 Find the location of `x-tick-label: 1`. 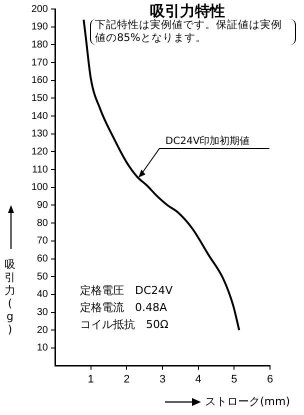

x-tick-label: 1 is located at coordinates (91, 379).